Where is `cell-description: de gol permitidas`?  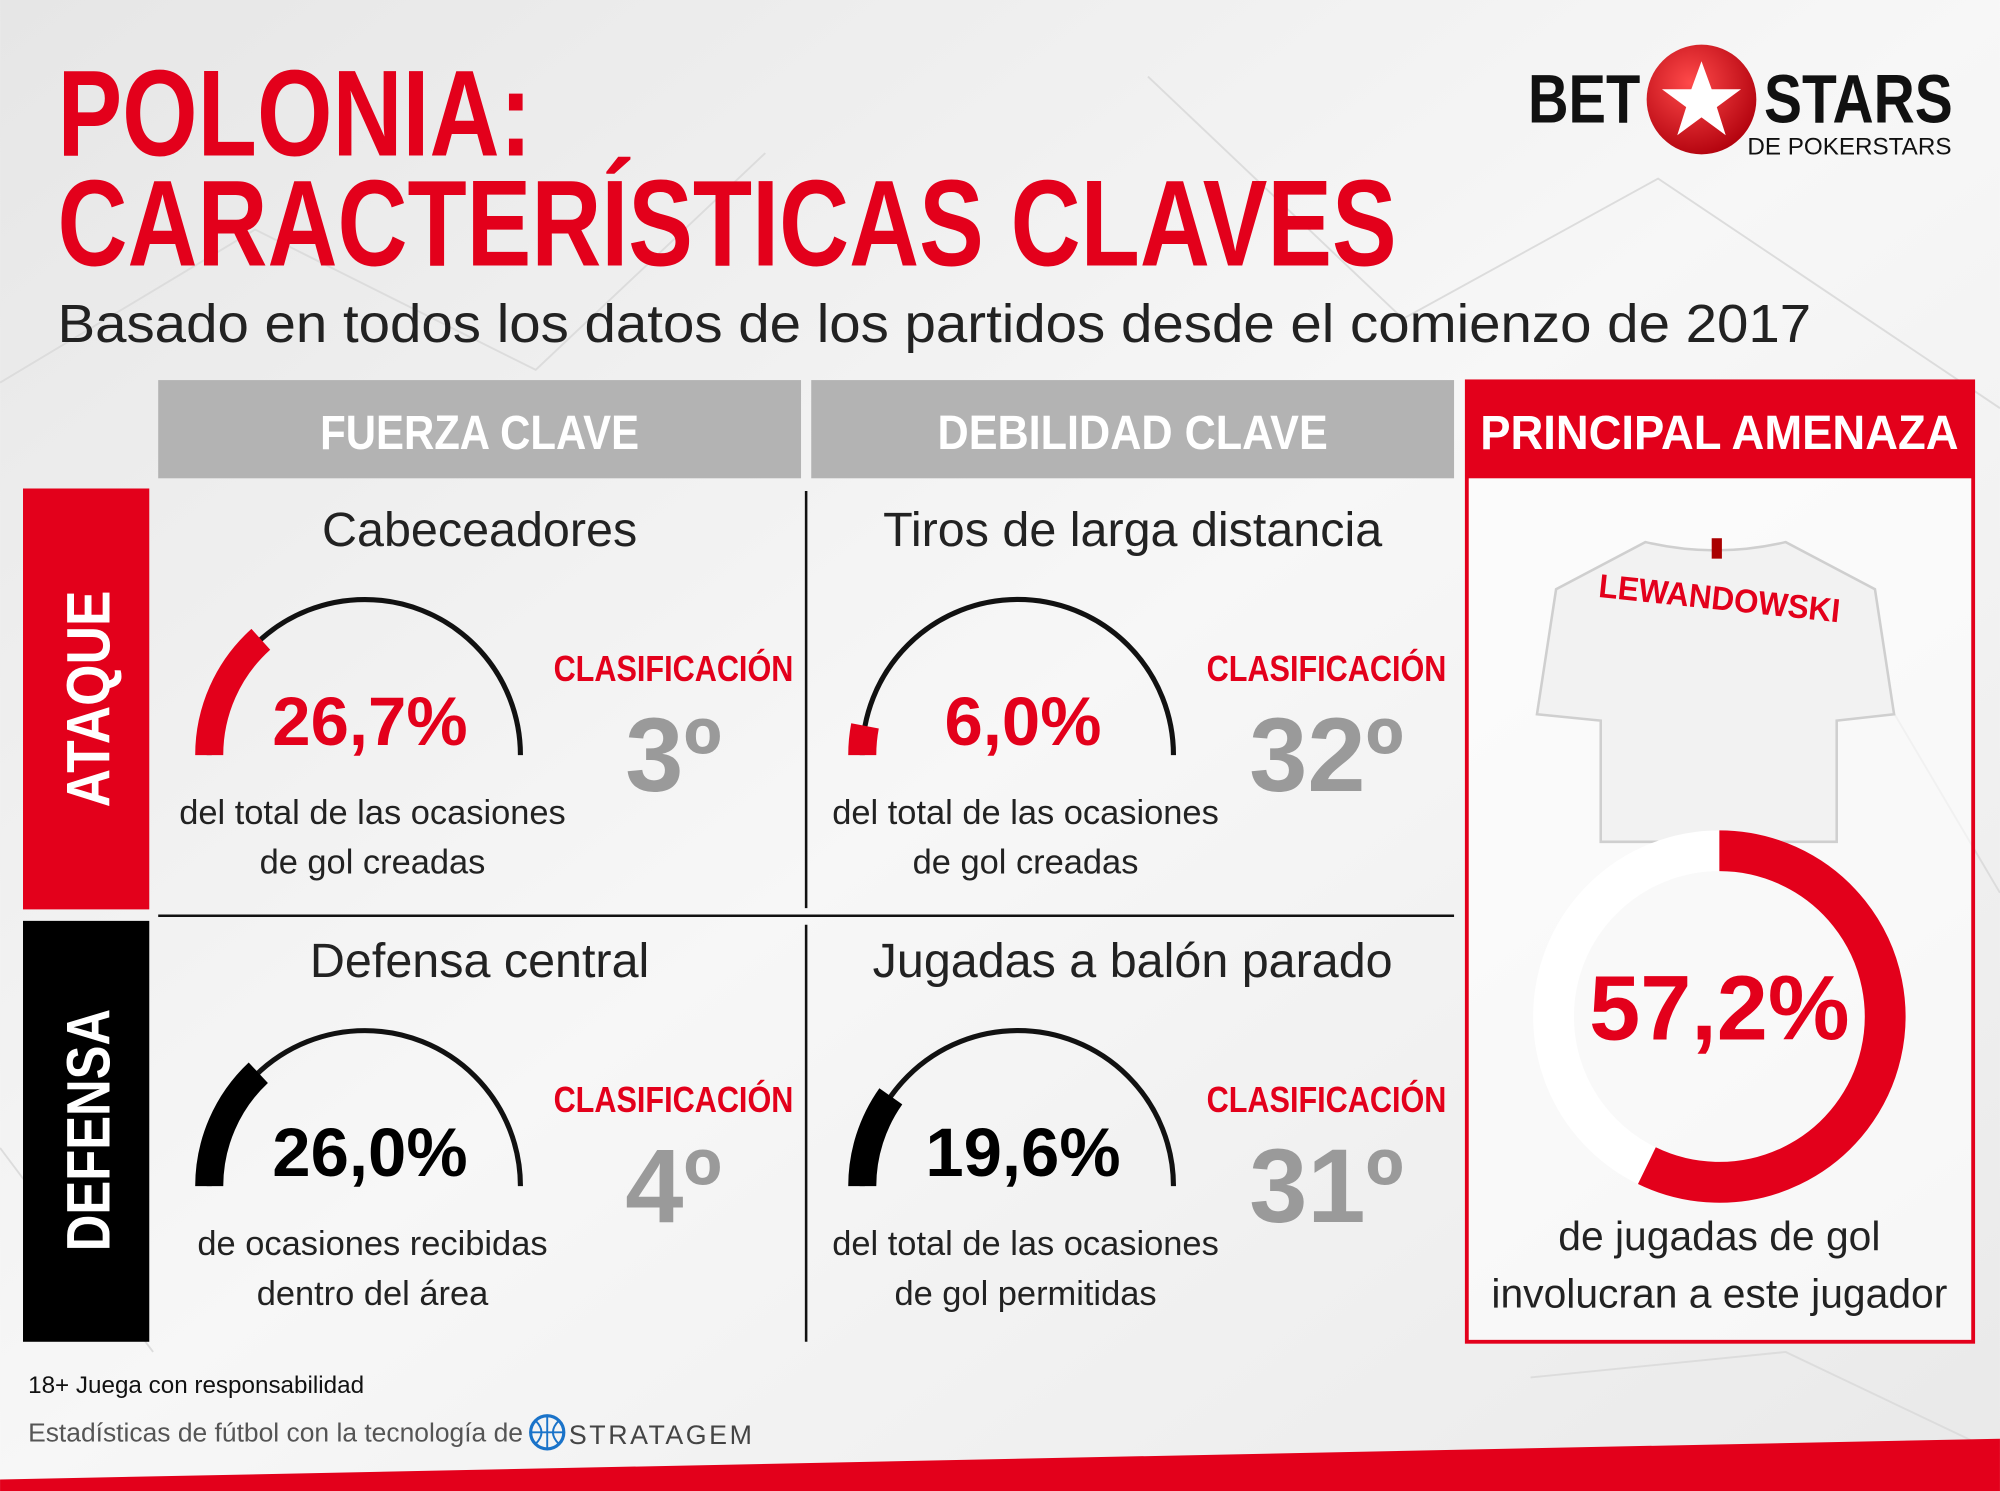 cell-description: de gol permitidas is located at coordinates (1025, 1294).